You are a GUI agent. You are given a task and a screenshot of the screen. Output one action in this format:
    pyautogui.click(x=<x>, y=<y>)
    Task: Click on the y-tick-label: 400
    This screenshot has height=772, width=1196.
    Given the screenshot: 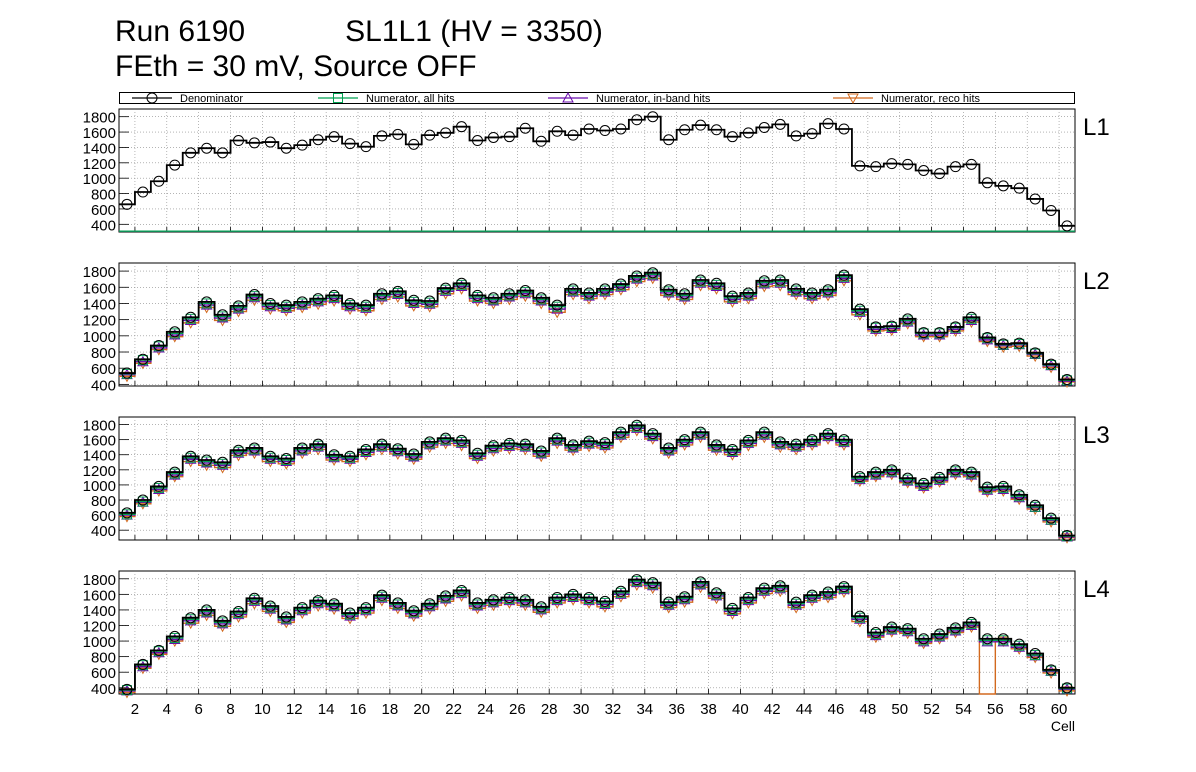 What is the action you would take?
    pyautogui.click(x=103, y=689)
    